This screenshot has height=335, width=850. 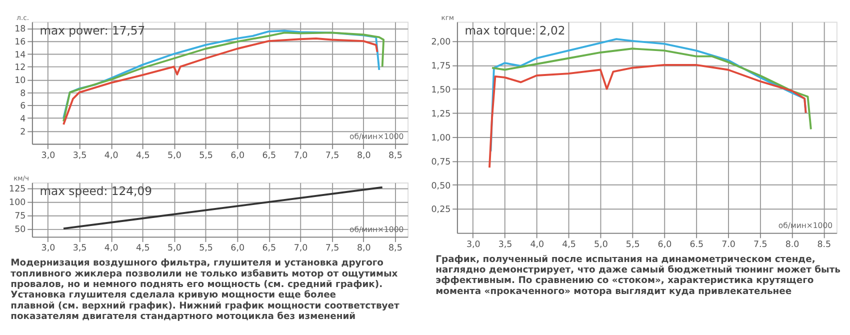 I want to click on y-tick-label: 4, so click(x=23, y=119).